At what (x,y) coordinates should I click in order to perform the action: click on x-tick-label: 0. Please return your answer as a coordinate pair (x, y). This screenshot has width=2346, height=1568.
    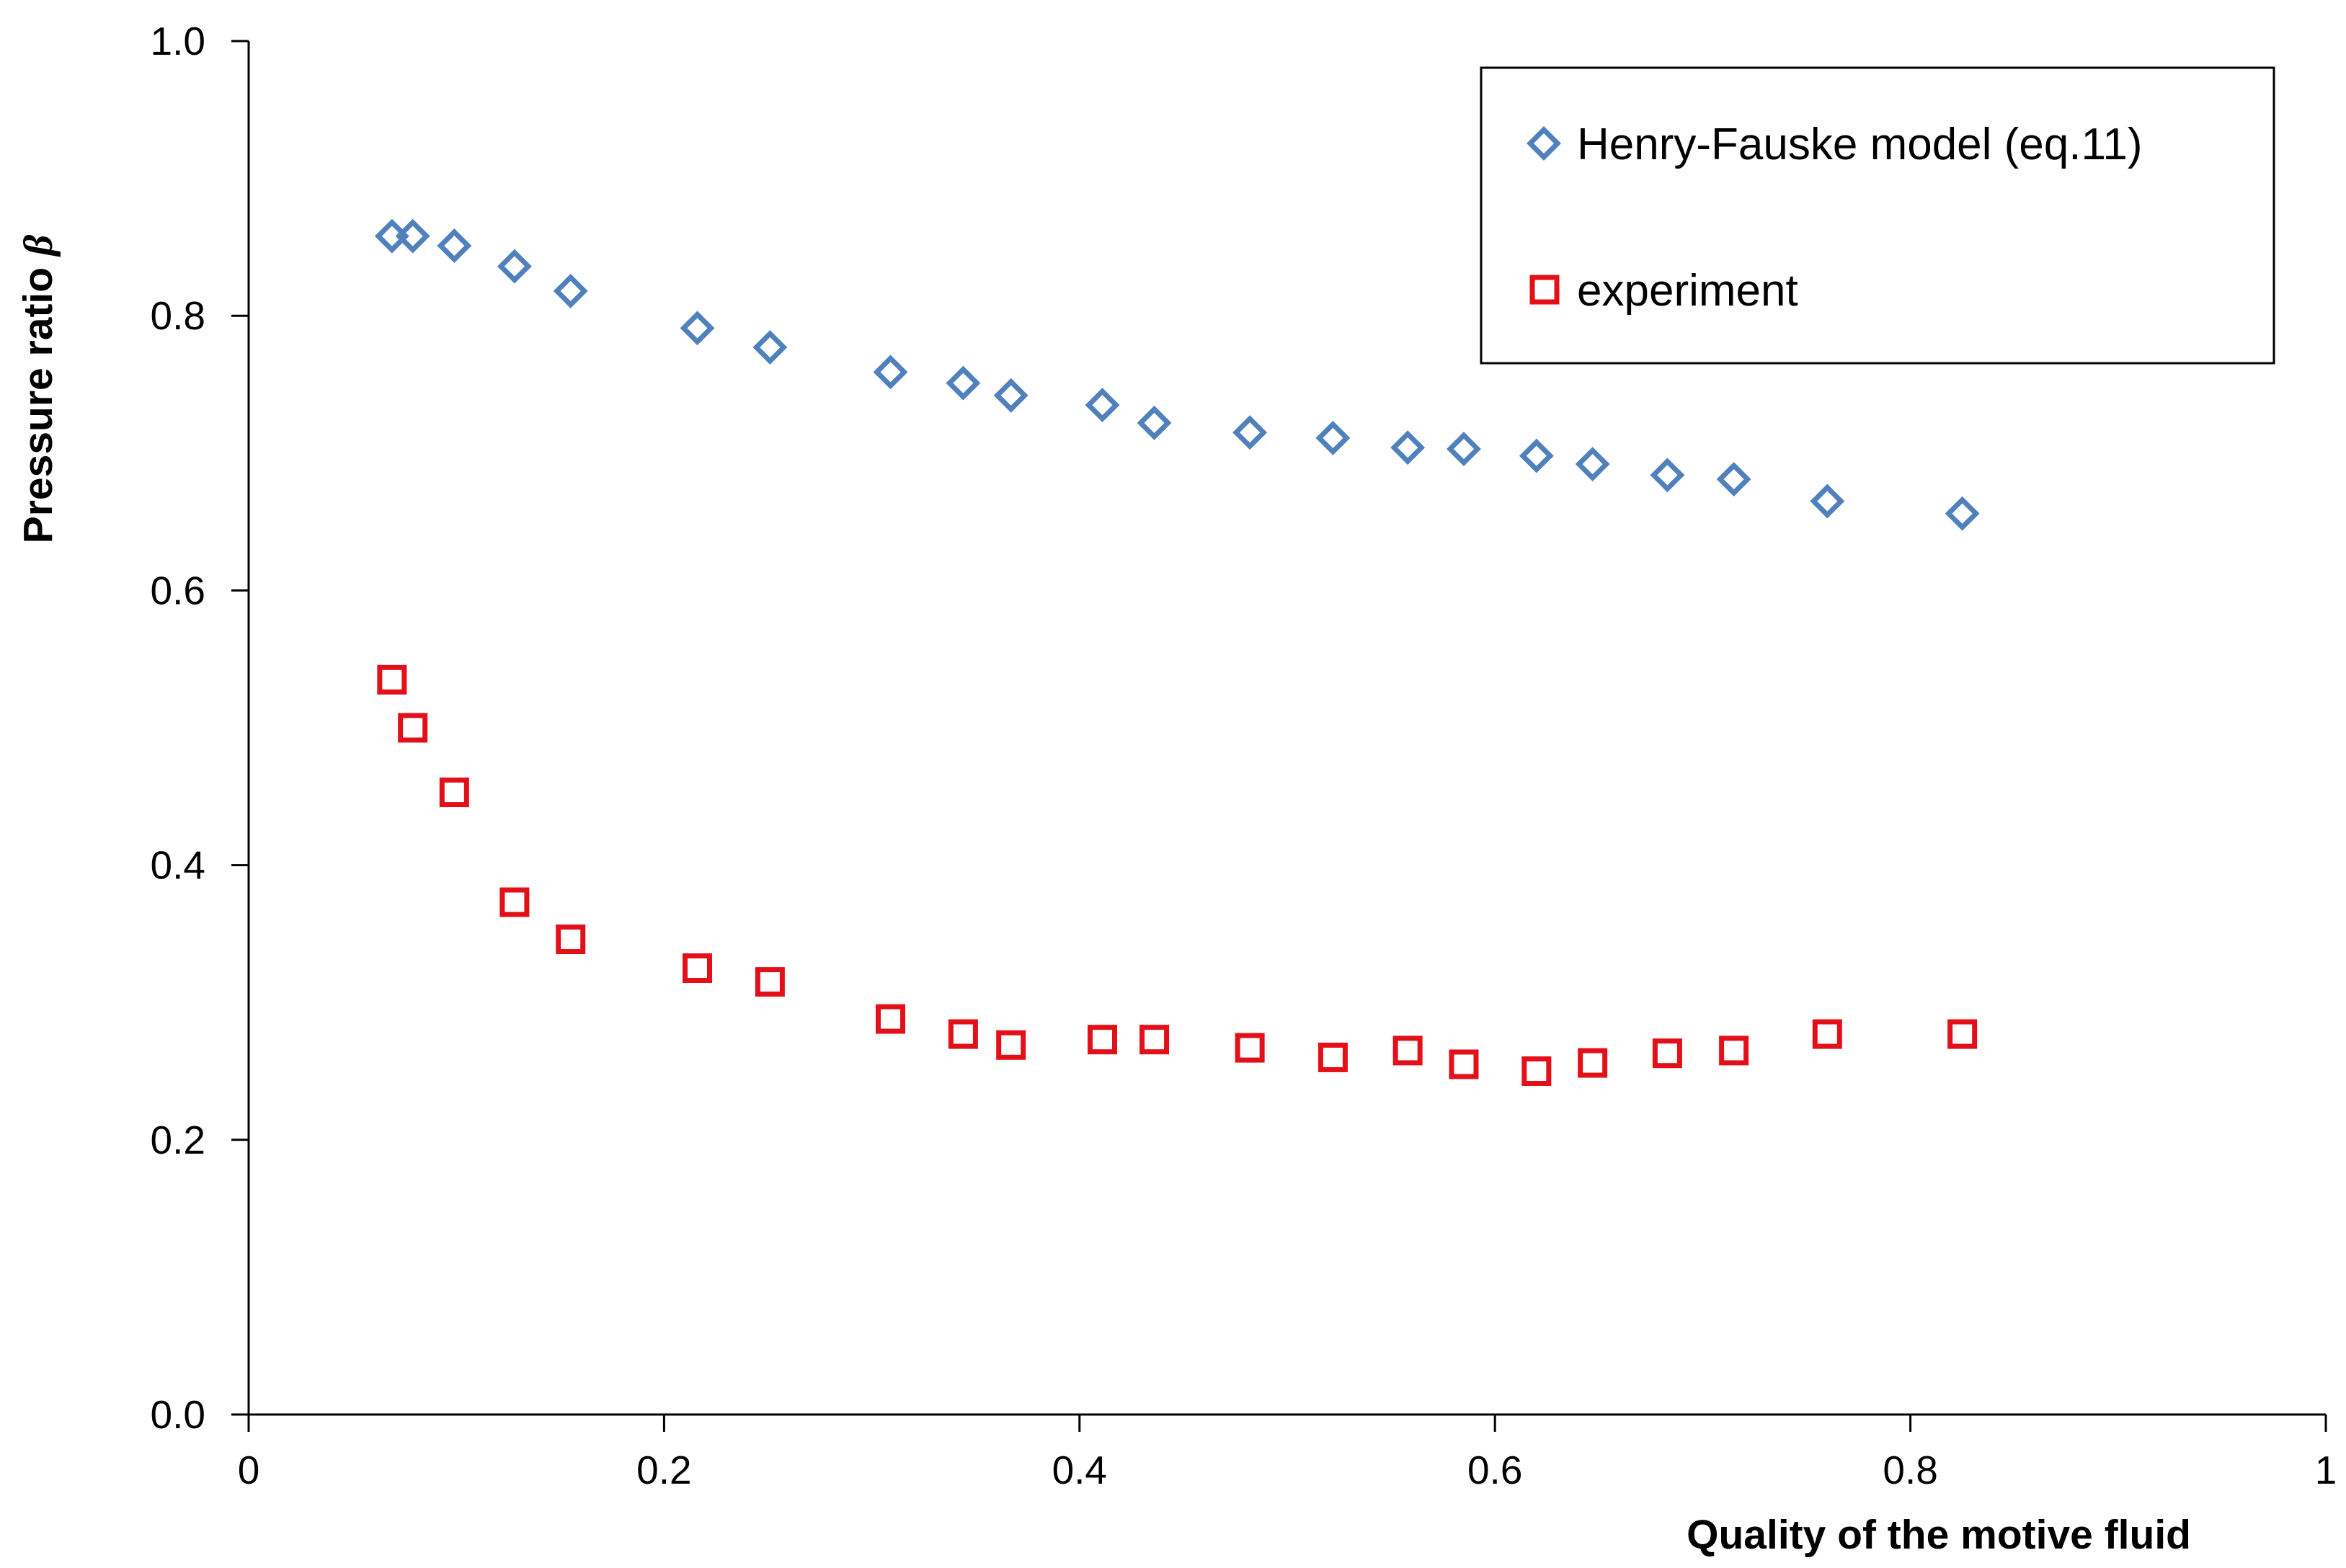
    Looking at the image, I should click on (249, 1470).